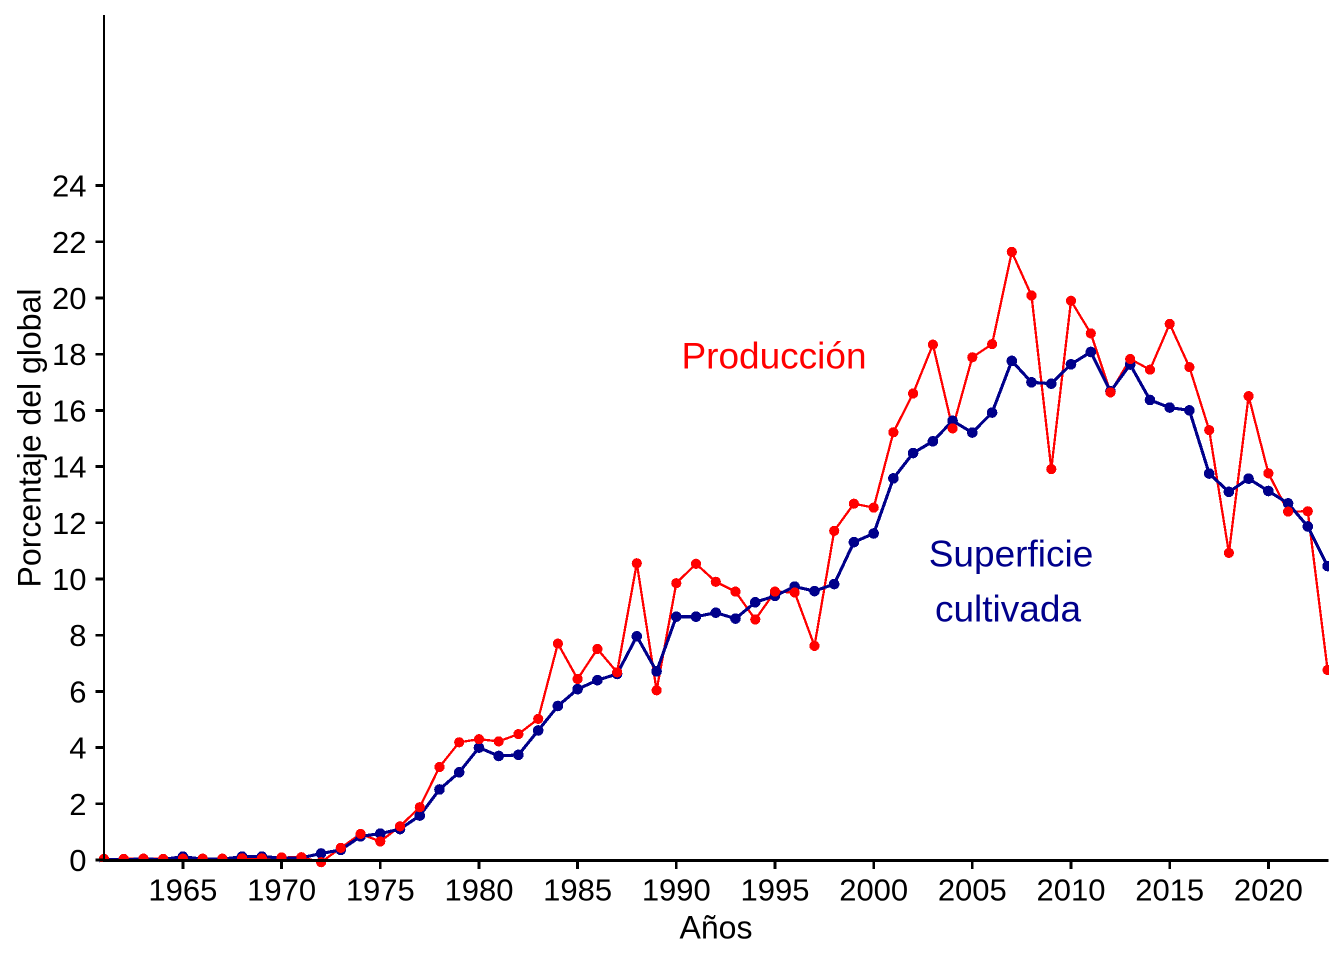 The width and height of the screenshot is (1344, 960). What do you see at coordinates (77, 804) in the screenshot?
I see `svg-text: 2` at bounding box center [77, 804].